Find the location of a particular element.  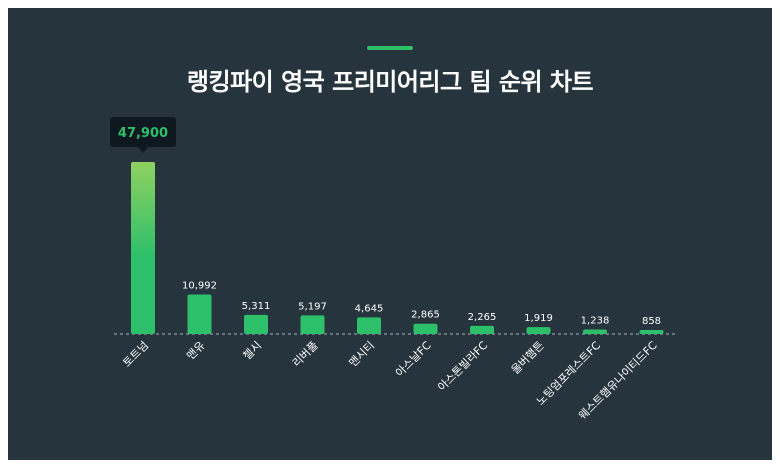

value-tooltip is located at coordinates (143, 132).